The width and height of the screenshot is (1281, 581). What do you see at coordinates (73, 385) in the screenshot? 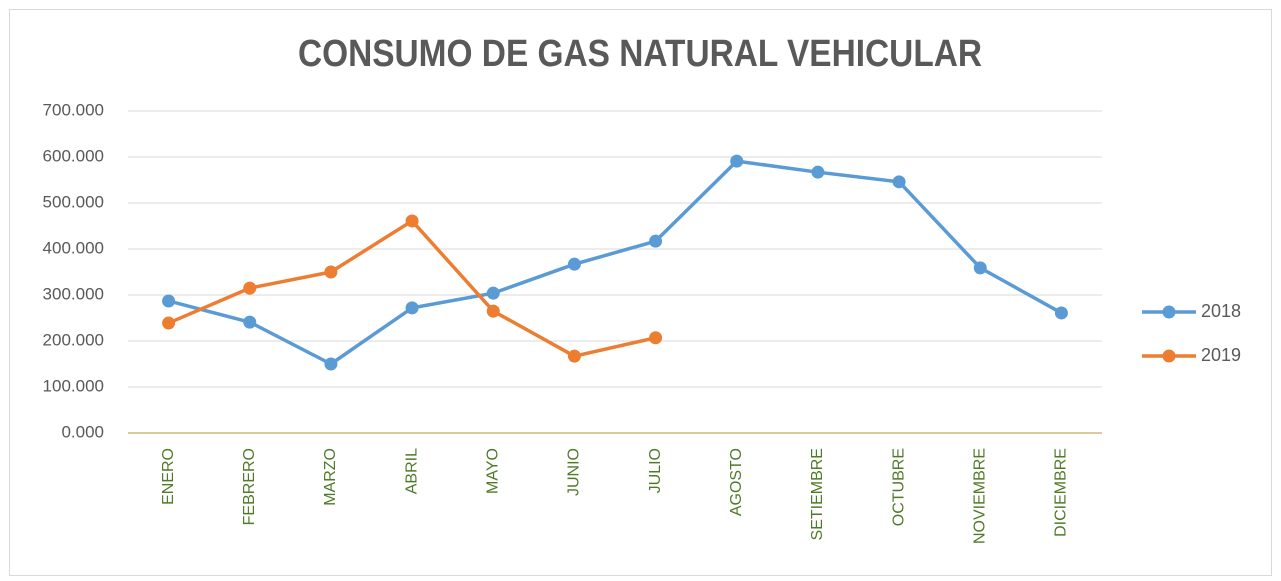
I see `y-tick-label: 100.000` at bounding box center [73, 385].